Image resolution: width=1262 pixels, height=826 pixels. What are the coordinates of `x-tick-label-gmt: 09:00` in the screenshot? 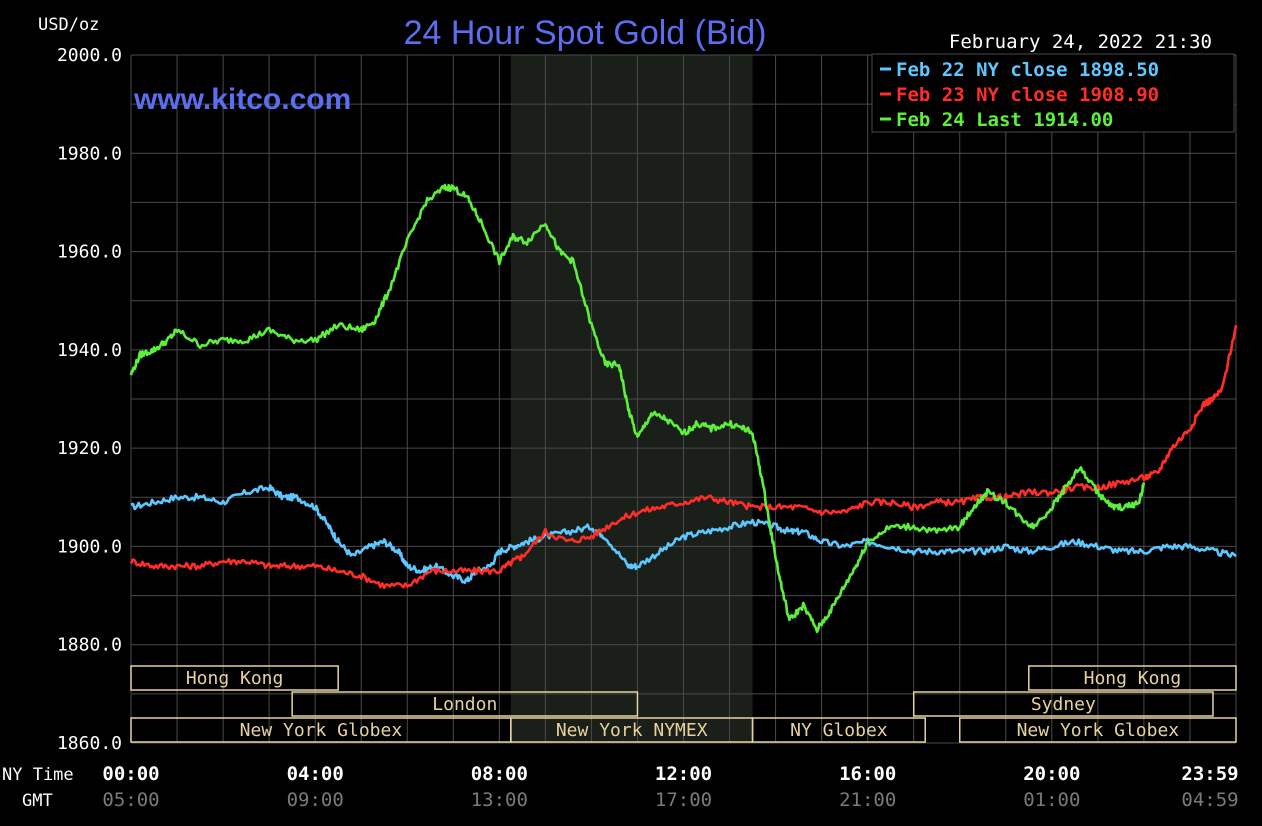 It's located at (315, 800).